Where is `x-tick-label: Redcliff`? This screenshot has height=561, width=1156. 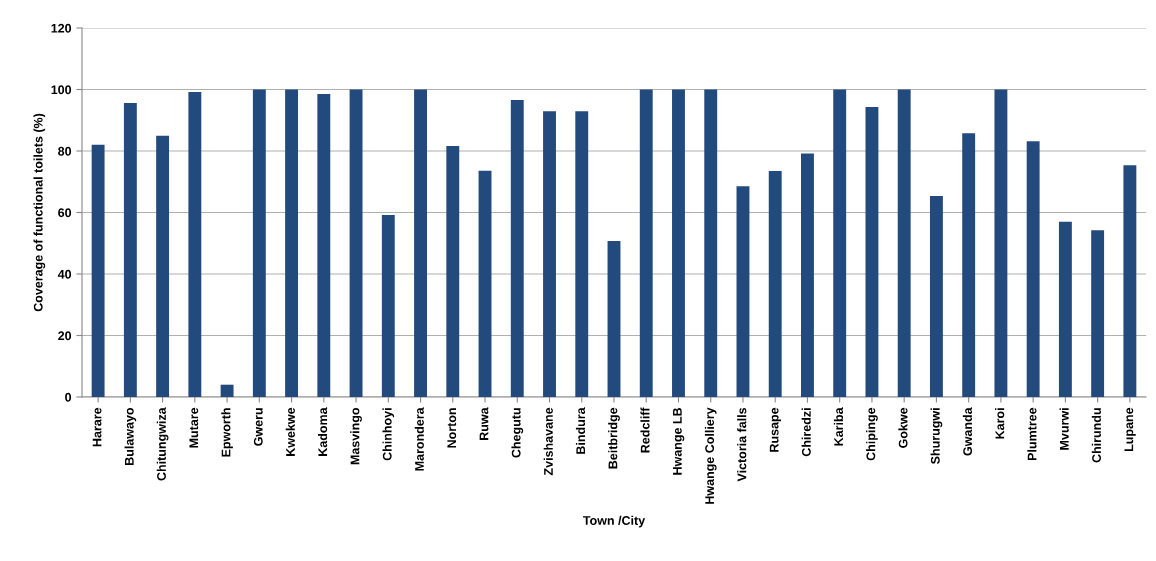 x-tick-label: Redcliff is located at coordinates (645, 430).